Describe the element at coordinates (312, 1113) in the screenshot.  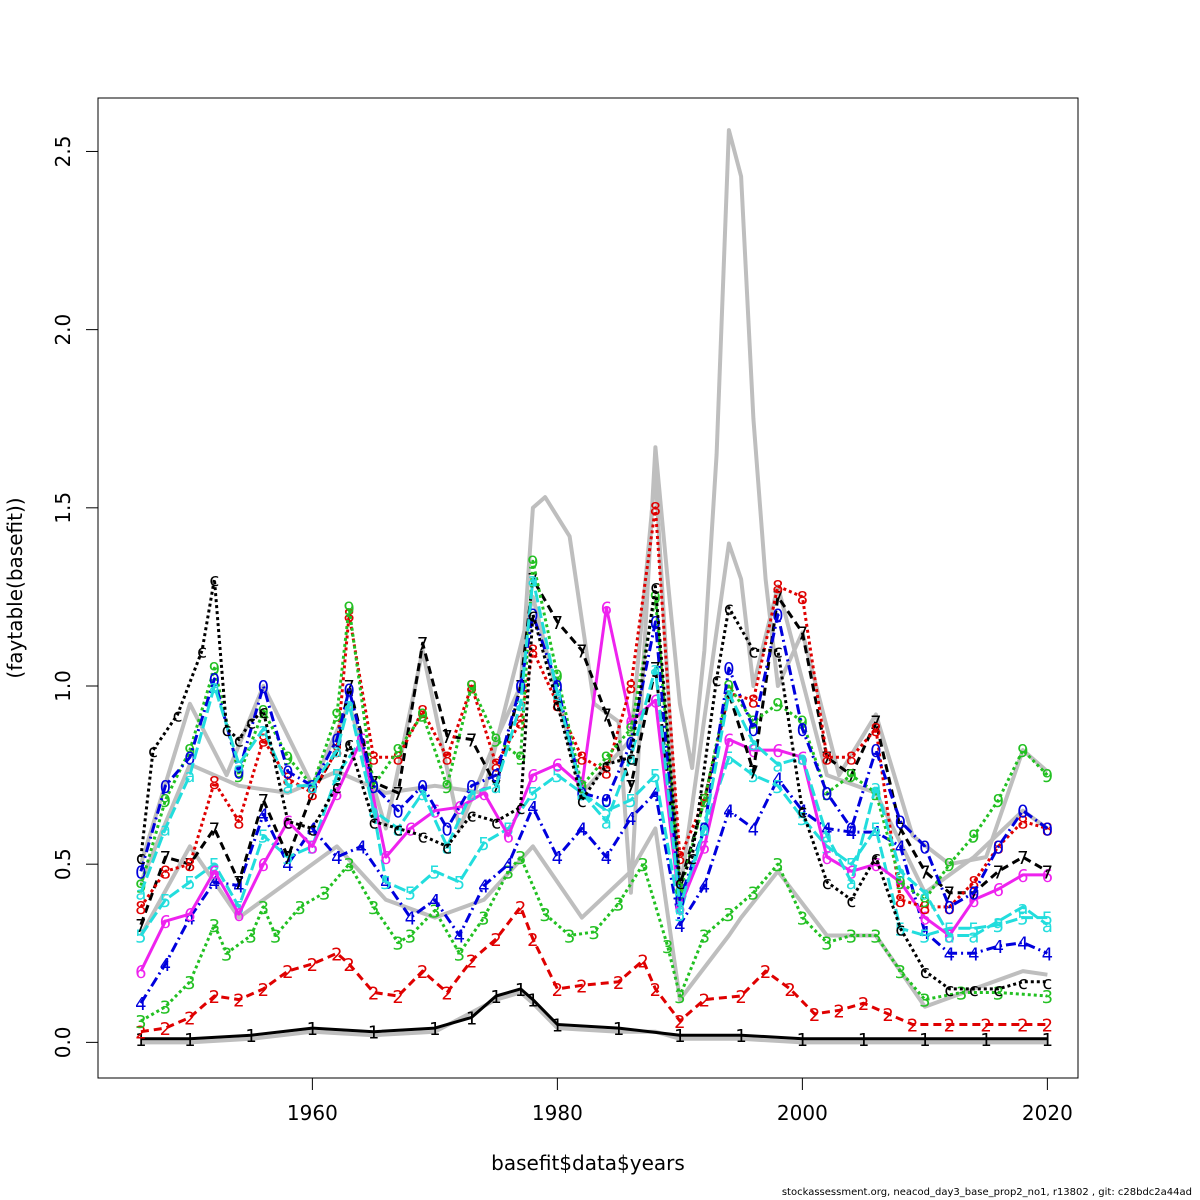
I see `x-tick-label: 1960` at that location.